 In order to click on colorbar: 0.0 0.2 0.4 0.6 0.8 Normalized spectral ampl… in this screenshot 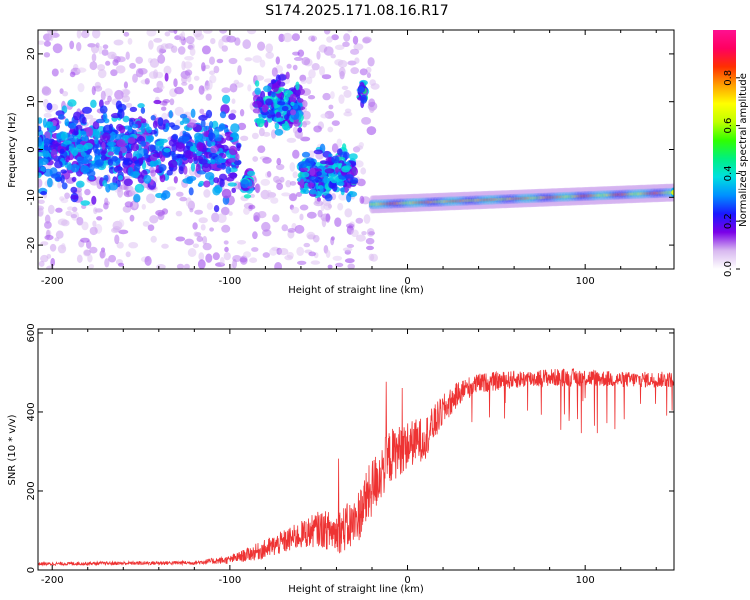, I will do `click(731, 153)`.